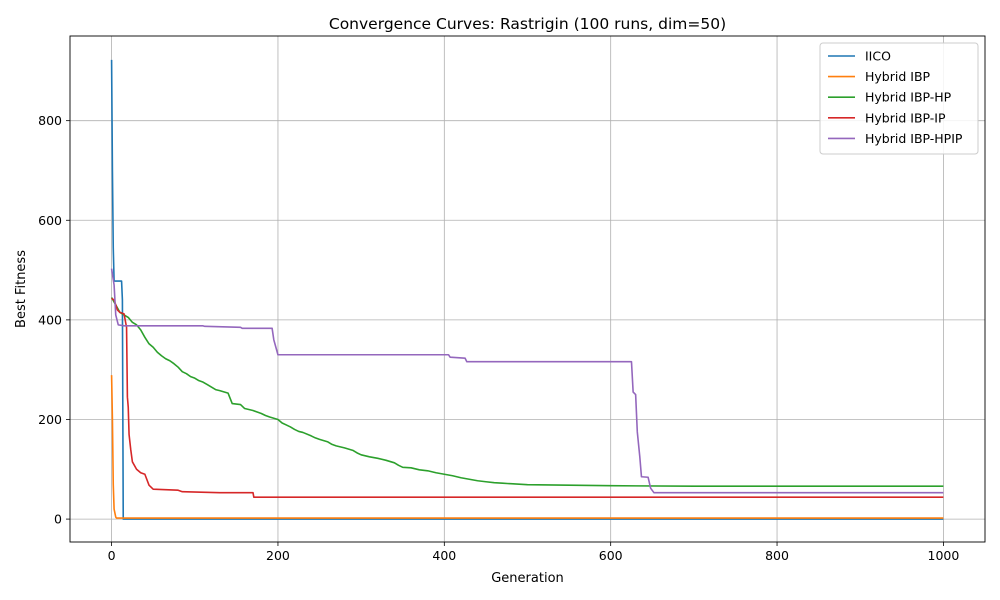  What do you see at coordinates (50, 319) in the screenshot?
I see `y-tick-label: 400` at bounding box center [50, 319].